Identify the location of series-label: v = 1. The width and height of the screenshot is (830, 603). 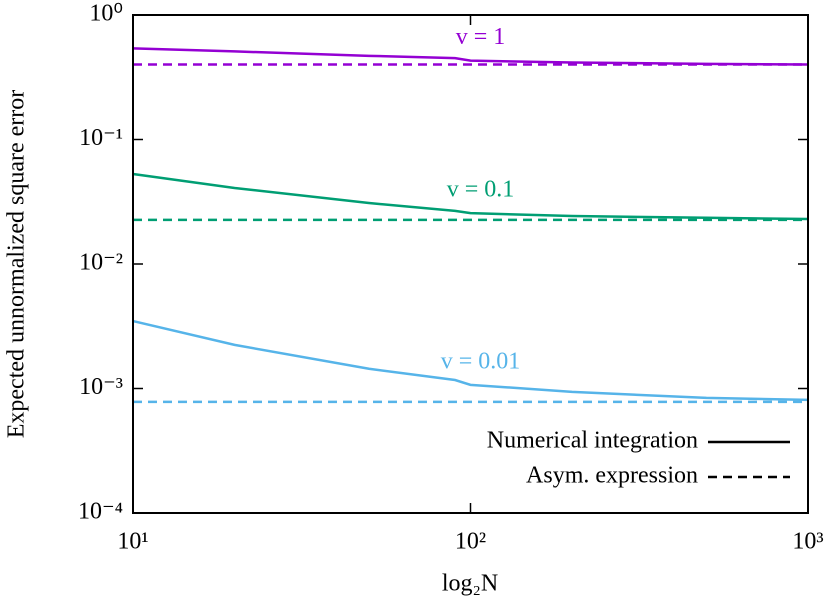
(481, 37).